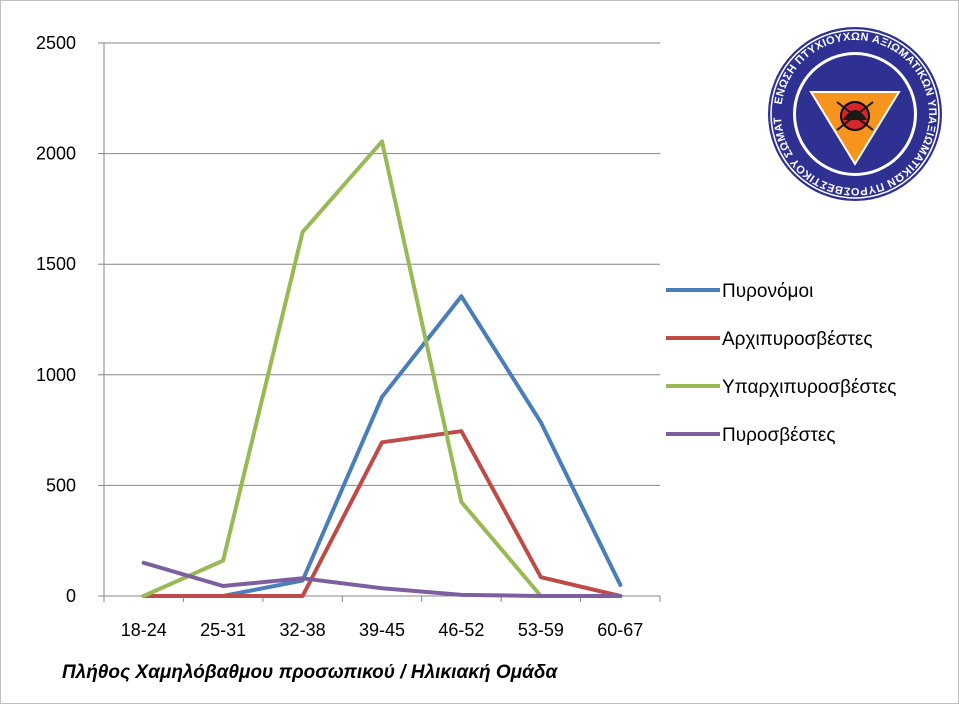  I want to click on x-tick-label: 46-52, so click(461, 630).